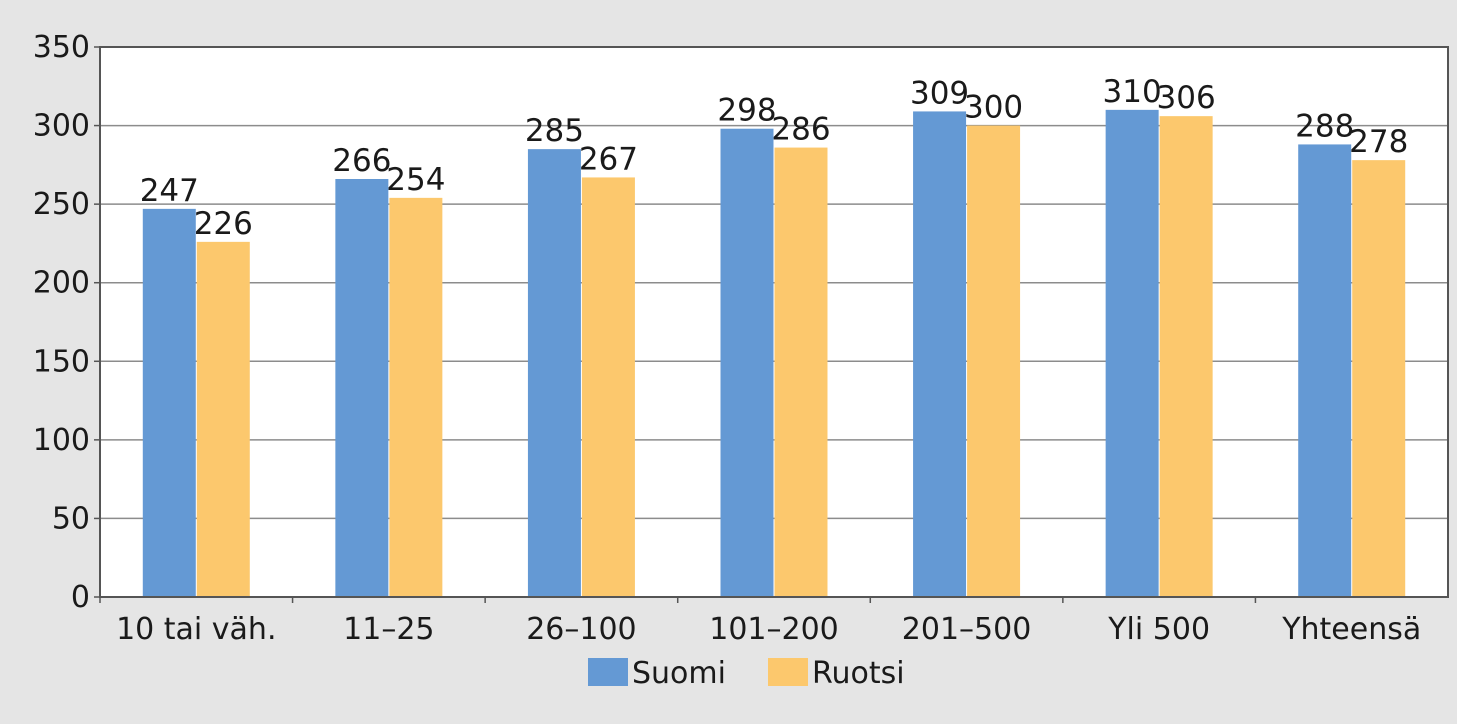 This screenshot has width=1457, height=724. Describe the element at coordinates (939, 93) in the screenshot. I see `data-label: 309` at that location.